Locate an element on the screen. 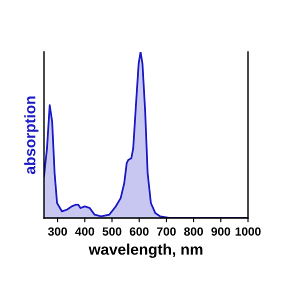  x-tick-label: 700 is located at coordinates (166, 231).